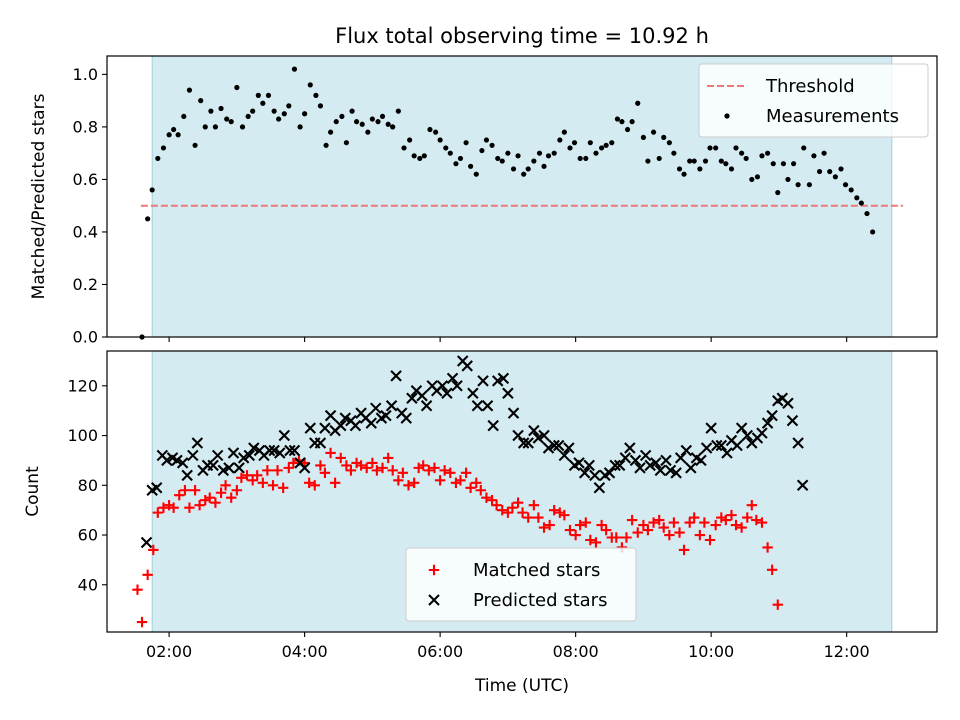 The width and height of the screenshot is (960, 720). Describe the element at coordinates (85, 179) in the screenshot. I see `y-tick-label: 0.6` at that location.